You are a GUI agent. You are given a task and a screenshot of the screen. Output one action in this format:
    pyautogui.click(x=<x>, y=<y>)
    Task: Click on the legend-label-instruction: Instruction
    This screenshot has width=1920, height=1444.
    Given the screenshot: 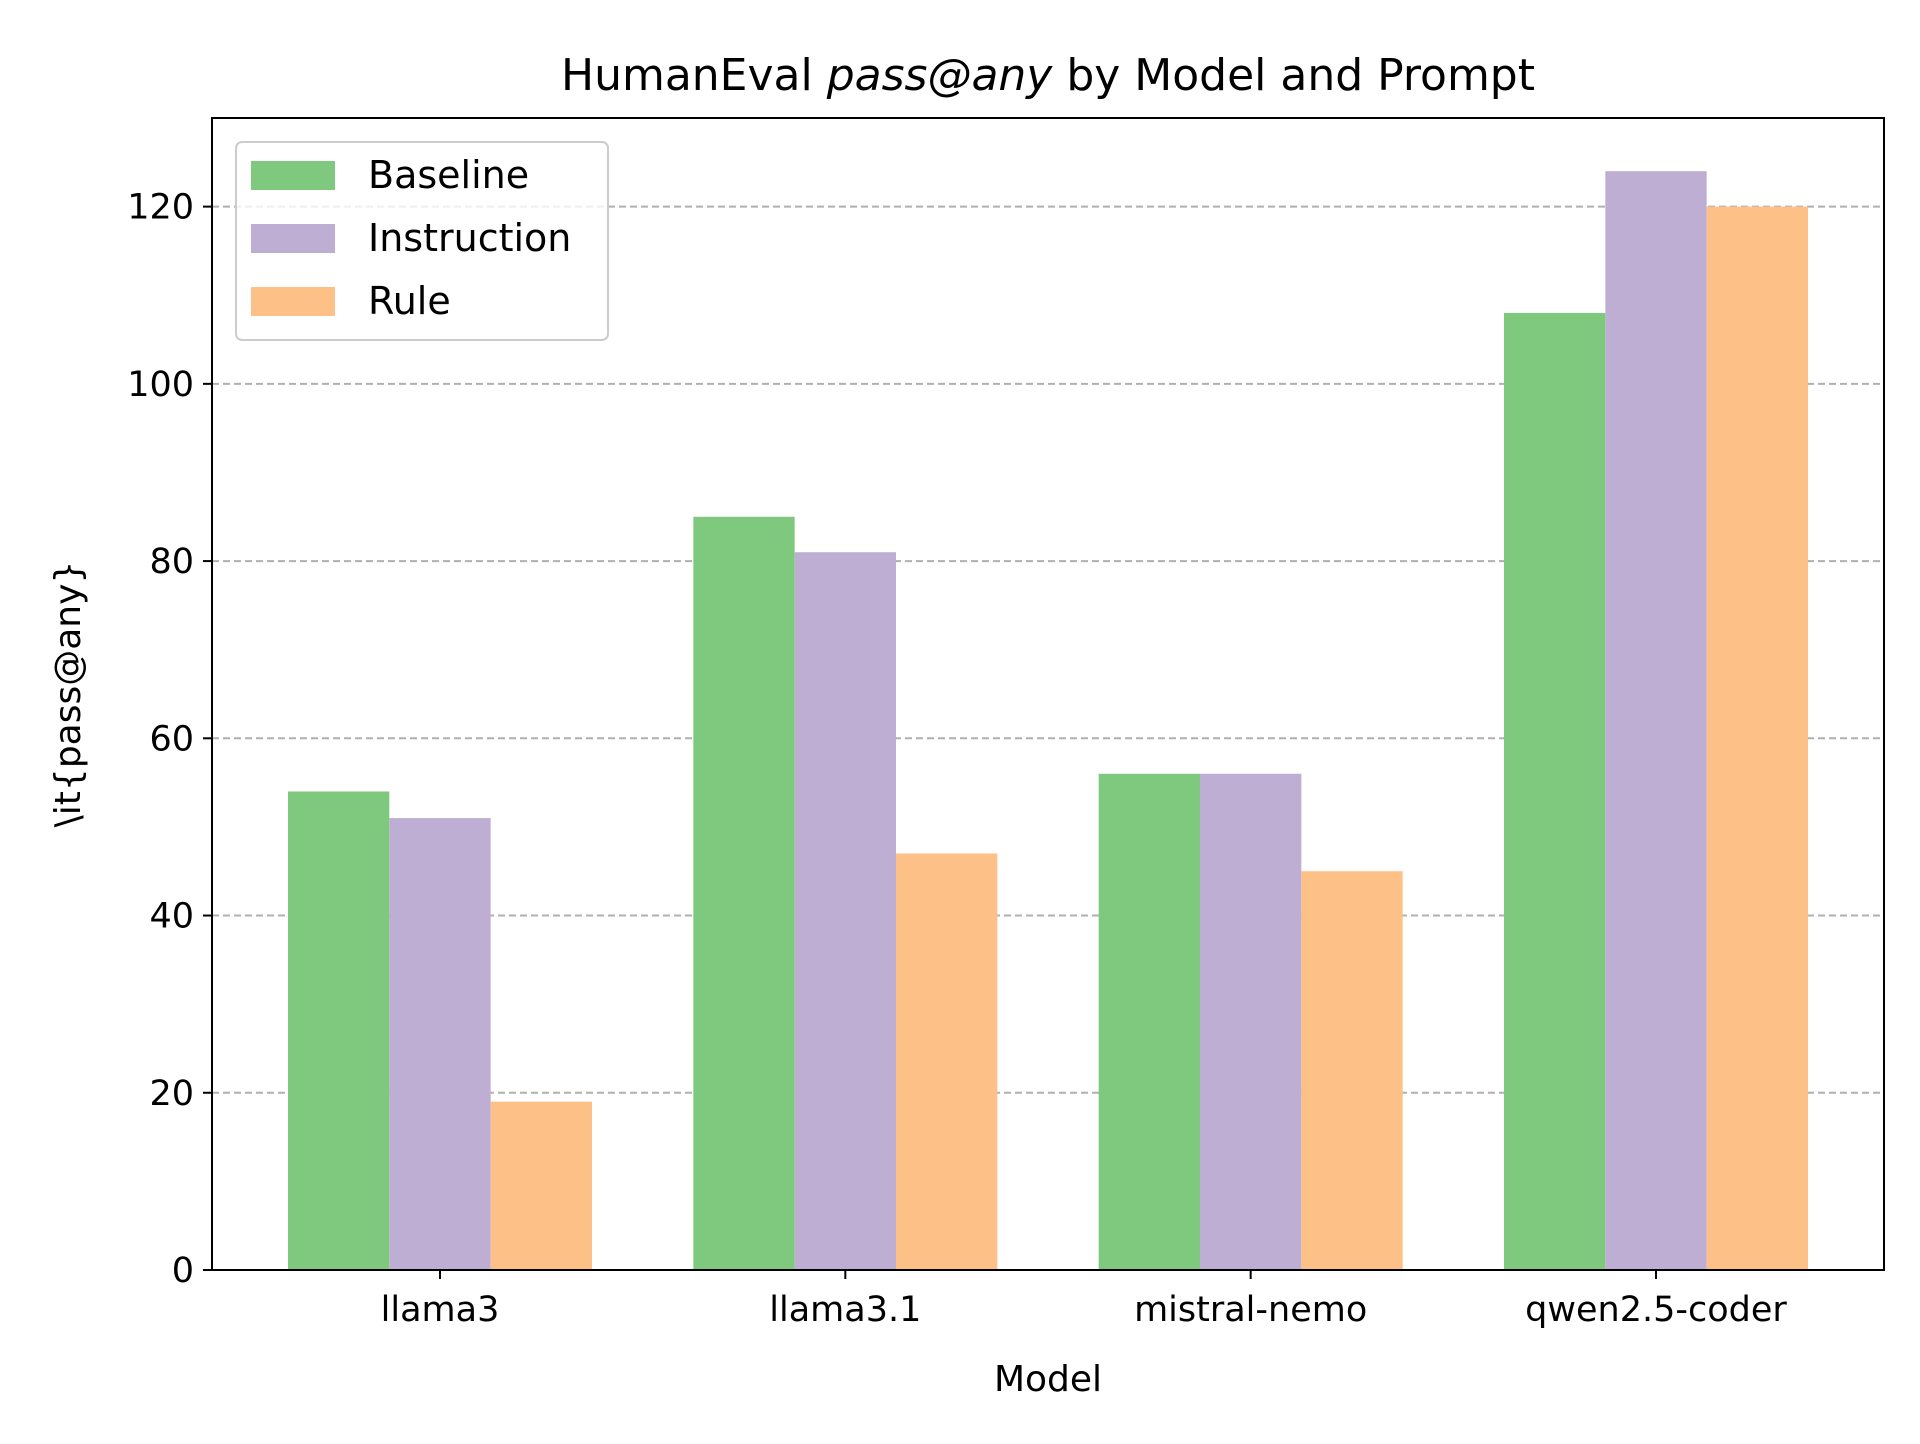 What is the action you would take?
    pyautogui.click(x=469, y=238)
    